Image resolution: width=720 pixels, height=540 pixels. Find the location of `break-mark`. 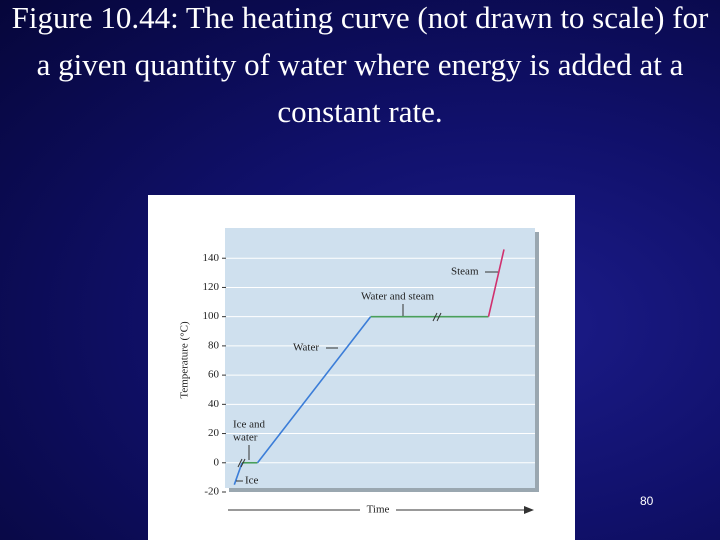

break-mark is located at coordinates (339, 390).